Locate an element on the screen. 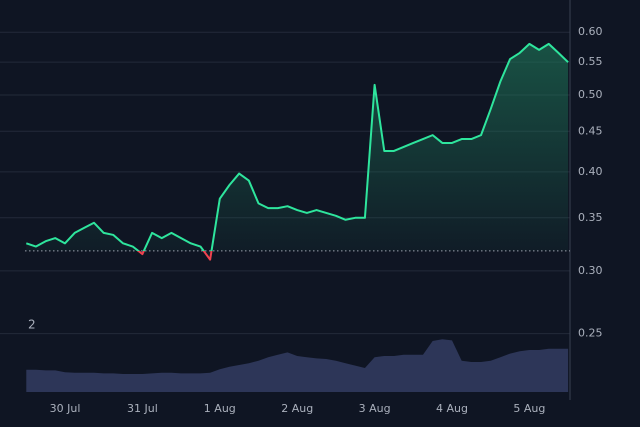 The width and height of the screenshot is (640, 427). y-tick-label: 0.60 is located at coordinates (590, 31).